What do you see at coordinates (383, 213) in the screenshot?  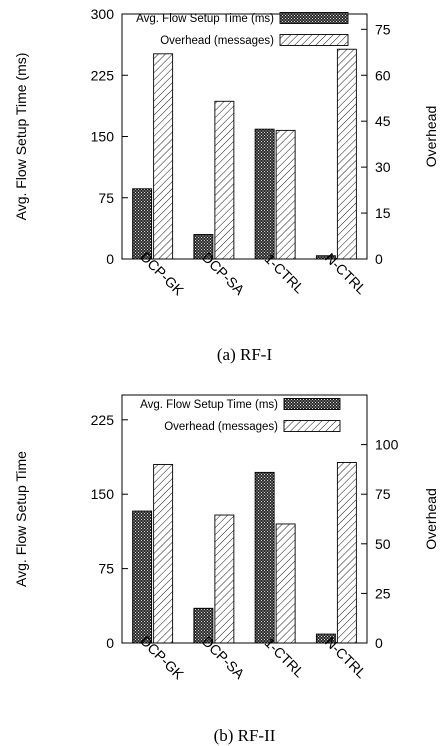 I see `y2-tick-label: 15` at bounding box center [383, 213].